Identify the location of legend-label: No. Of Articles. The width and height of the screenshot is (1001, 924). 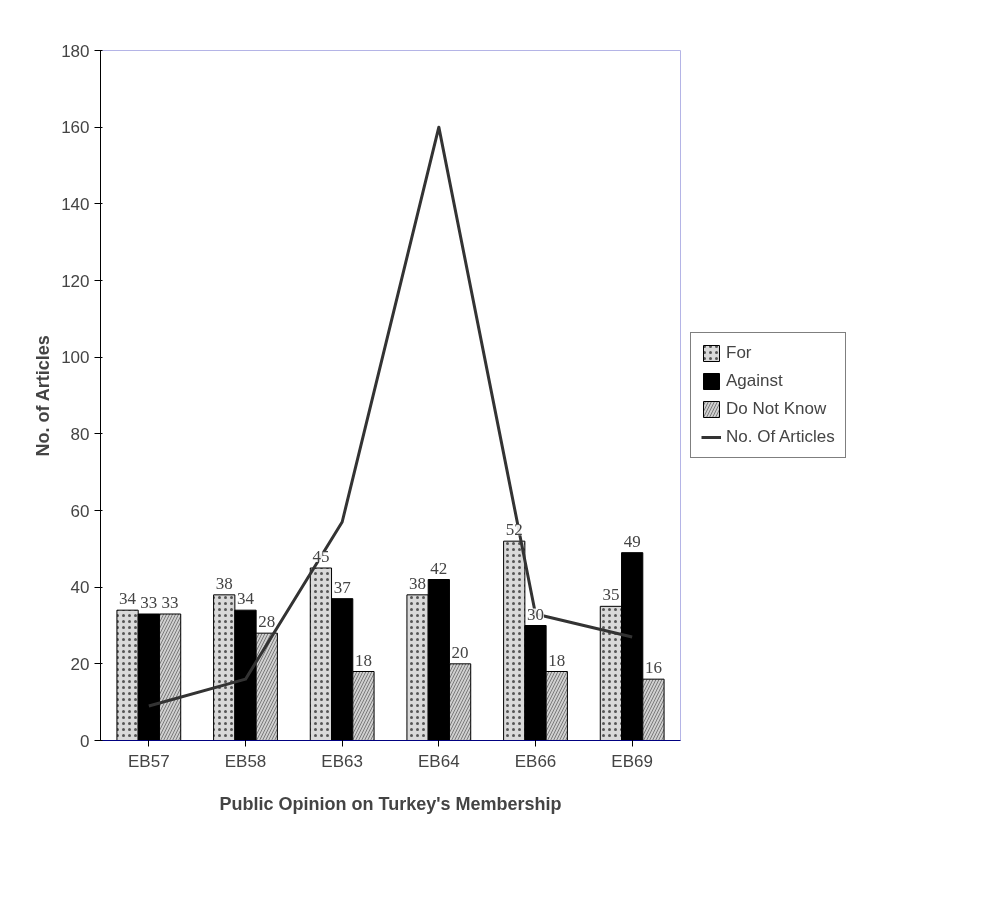
(780, 437).